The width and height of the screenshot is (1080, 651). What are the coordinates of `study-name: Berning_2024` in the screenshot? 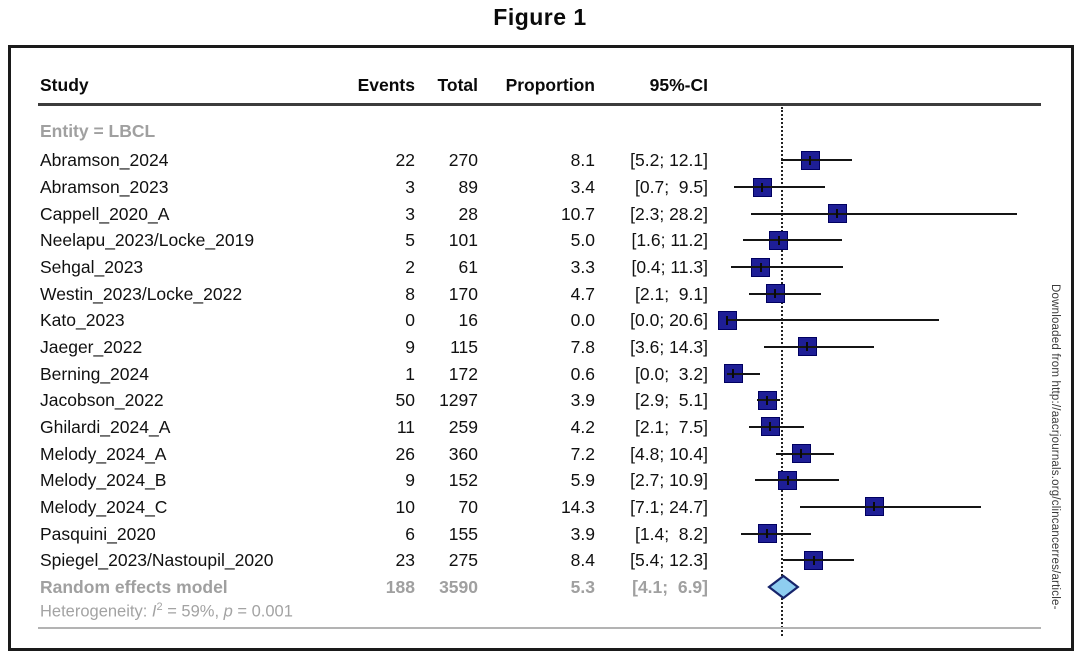 It's located at (94, 373).